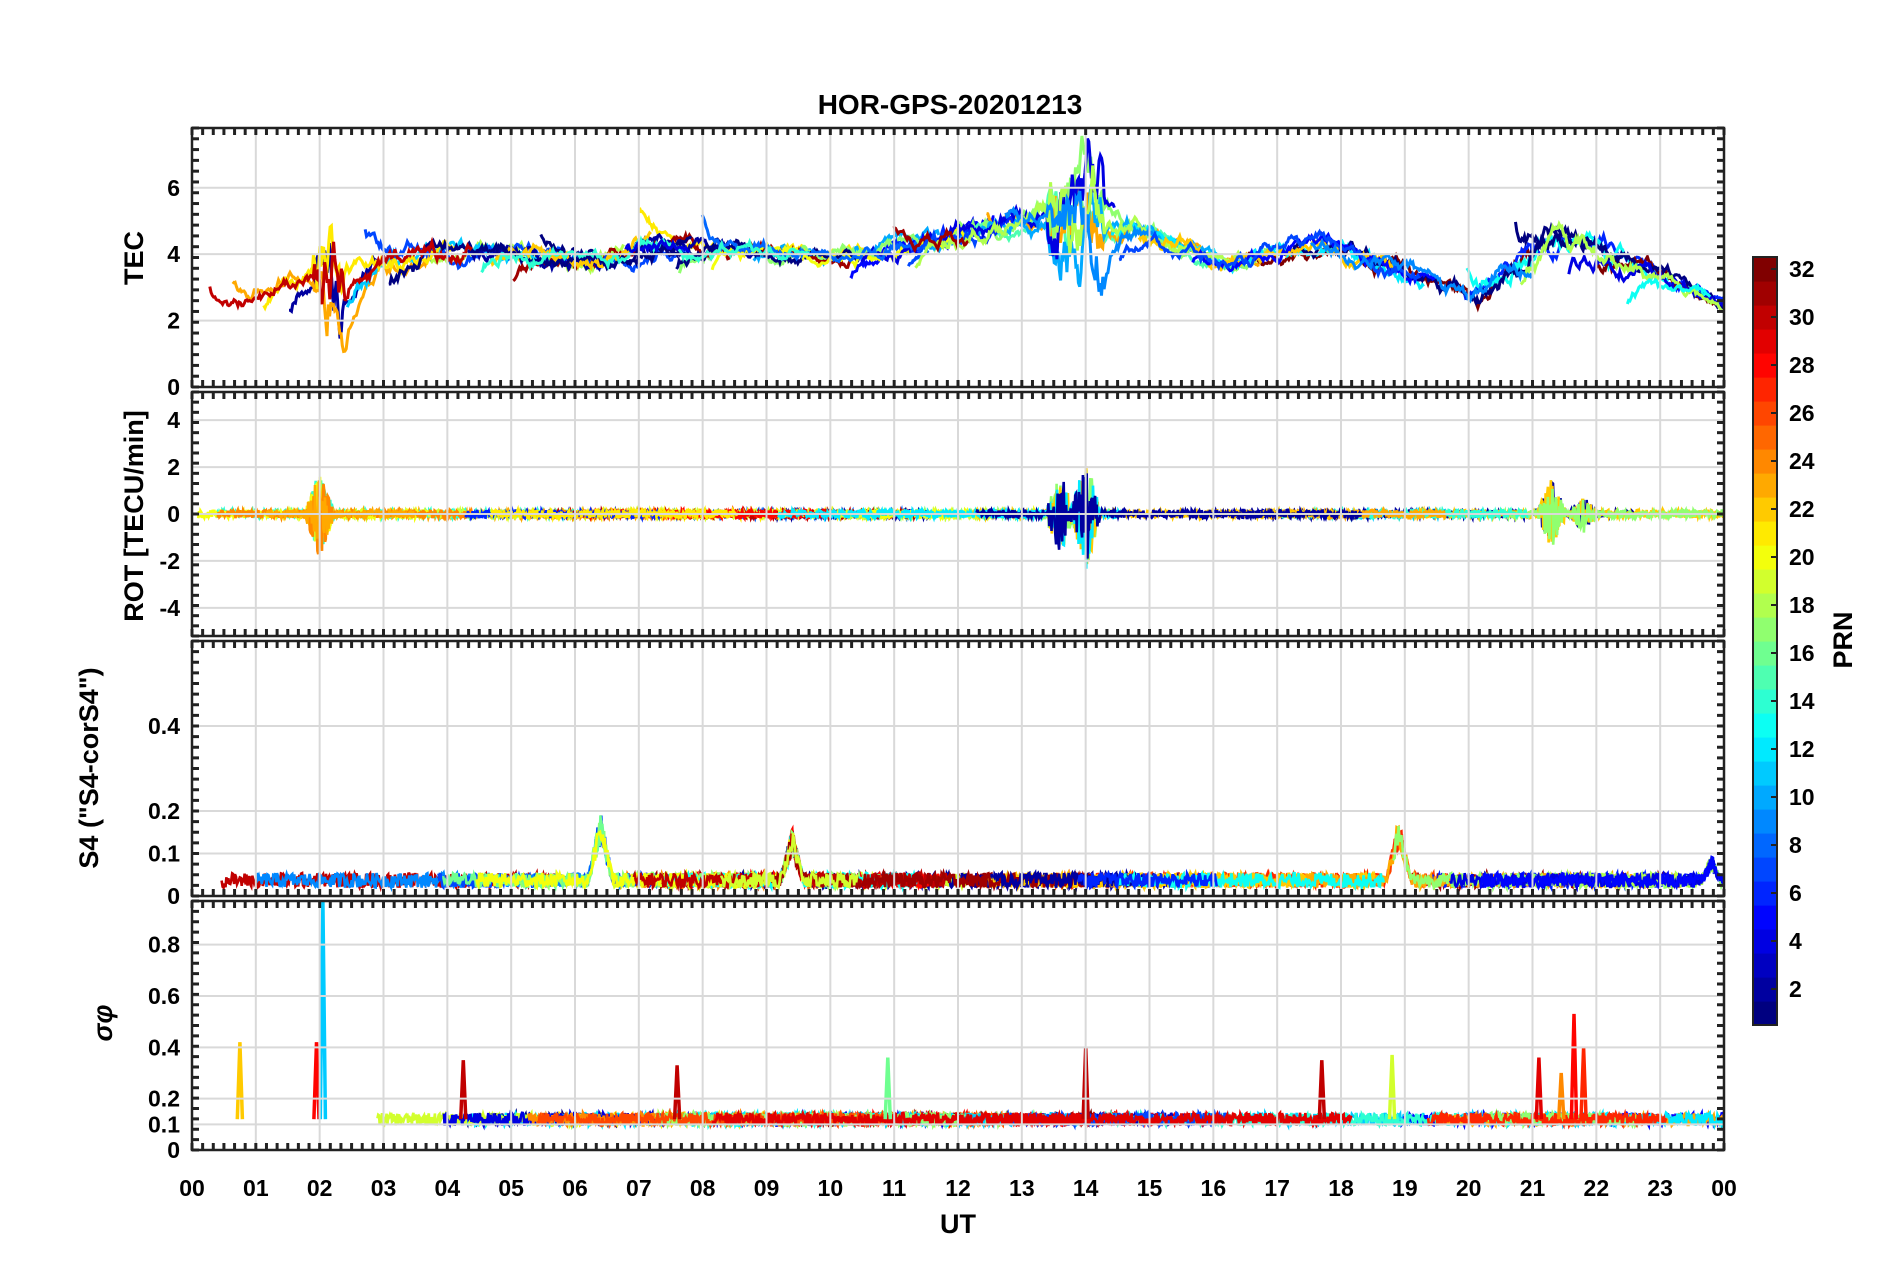 This screenshot has width=1902, height=1272. Describe the element at coordinates (1802, 317) in the screenshot. I see `colorbar-tick-label: 30` at that location.